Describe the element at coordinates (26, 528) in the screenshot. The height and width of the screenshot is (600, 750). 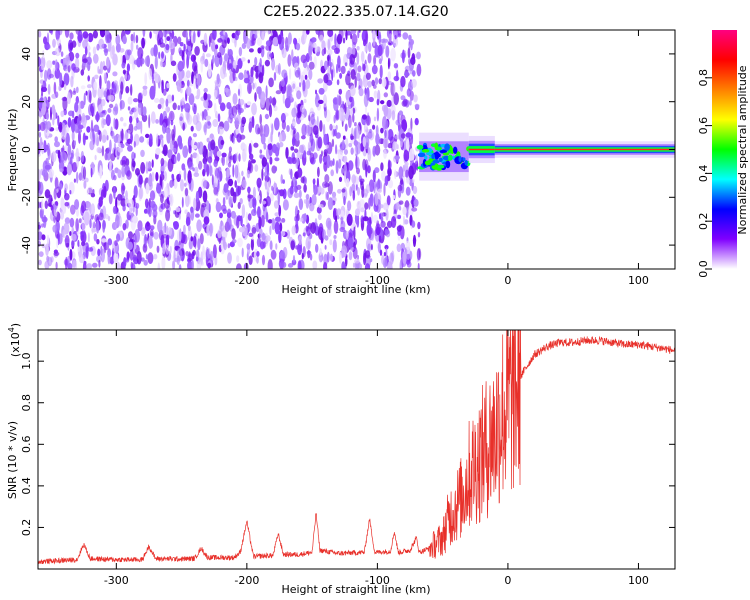
I see `snr-y-tick-label: 0.2` at that location.